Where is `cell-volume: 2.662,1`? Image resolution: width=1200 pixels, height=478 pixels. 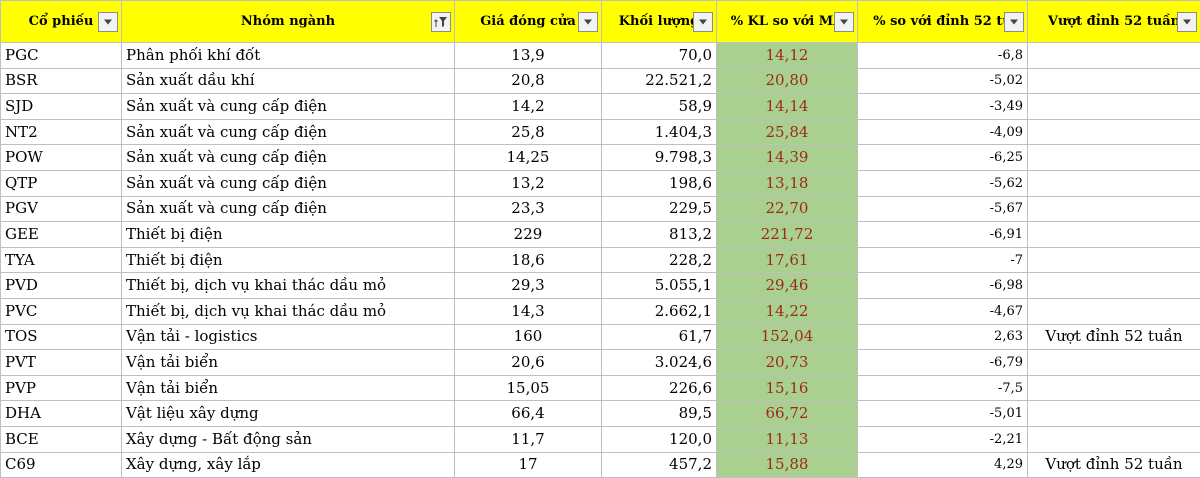 cell-volume: 2.662,1 is located at coordinates (659, 311).